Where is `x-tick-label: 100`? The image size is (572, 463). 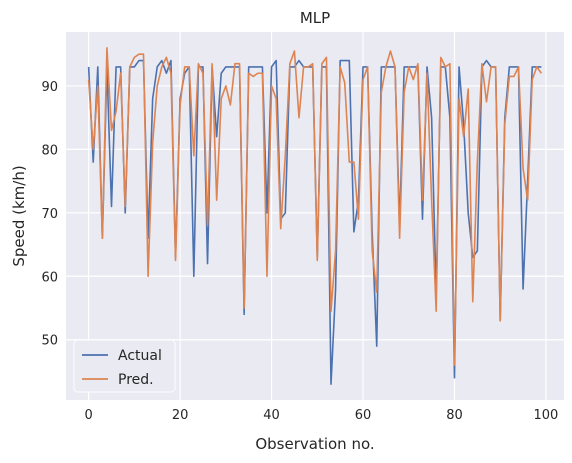
x-tick-label: 100 is located at coordinates (546, 415).